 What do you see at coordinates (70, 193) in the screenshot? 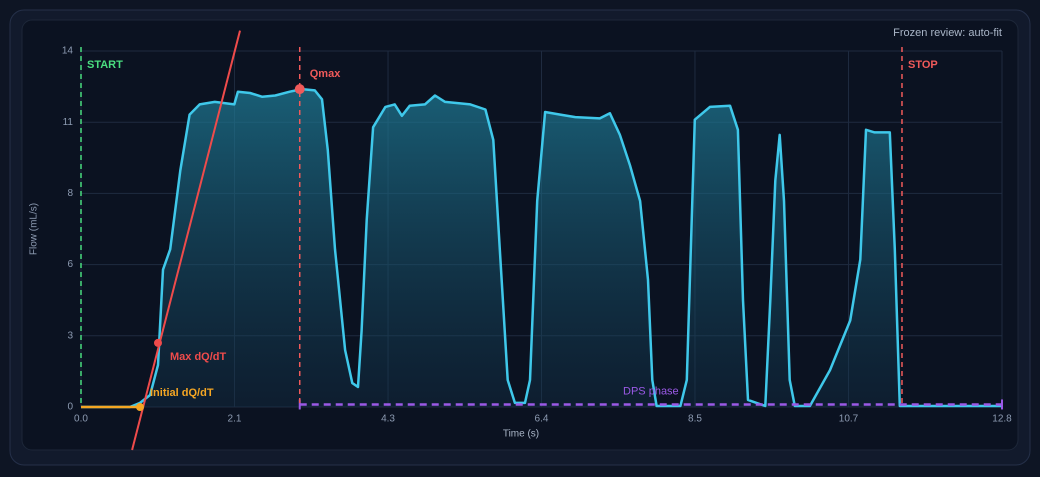
I see `y-tick-label: 8` at bounding box center [70, 193].